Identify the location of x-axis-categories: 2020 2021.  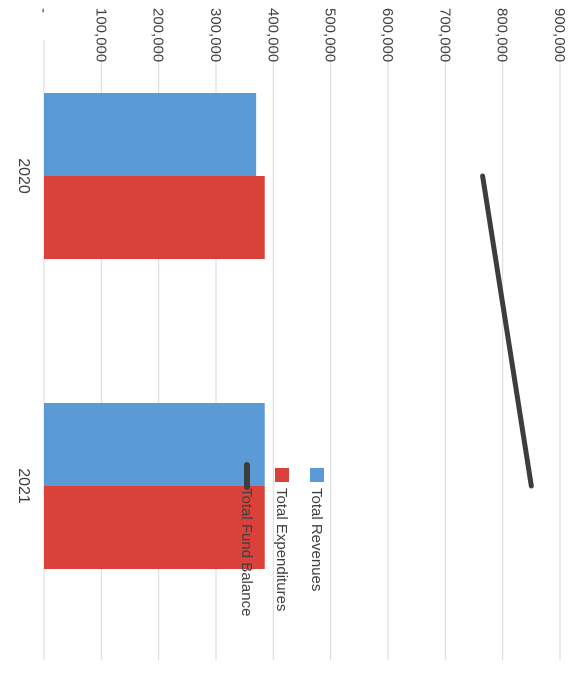
(23, 331).